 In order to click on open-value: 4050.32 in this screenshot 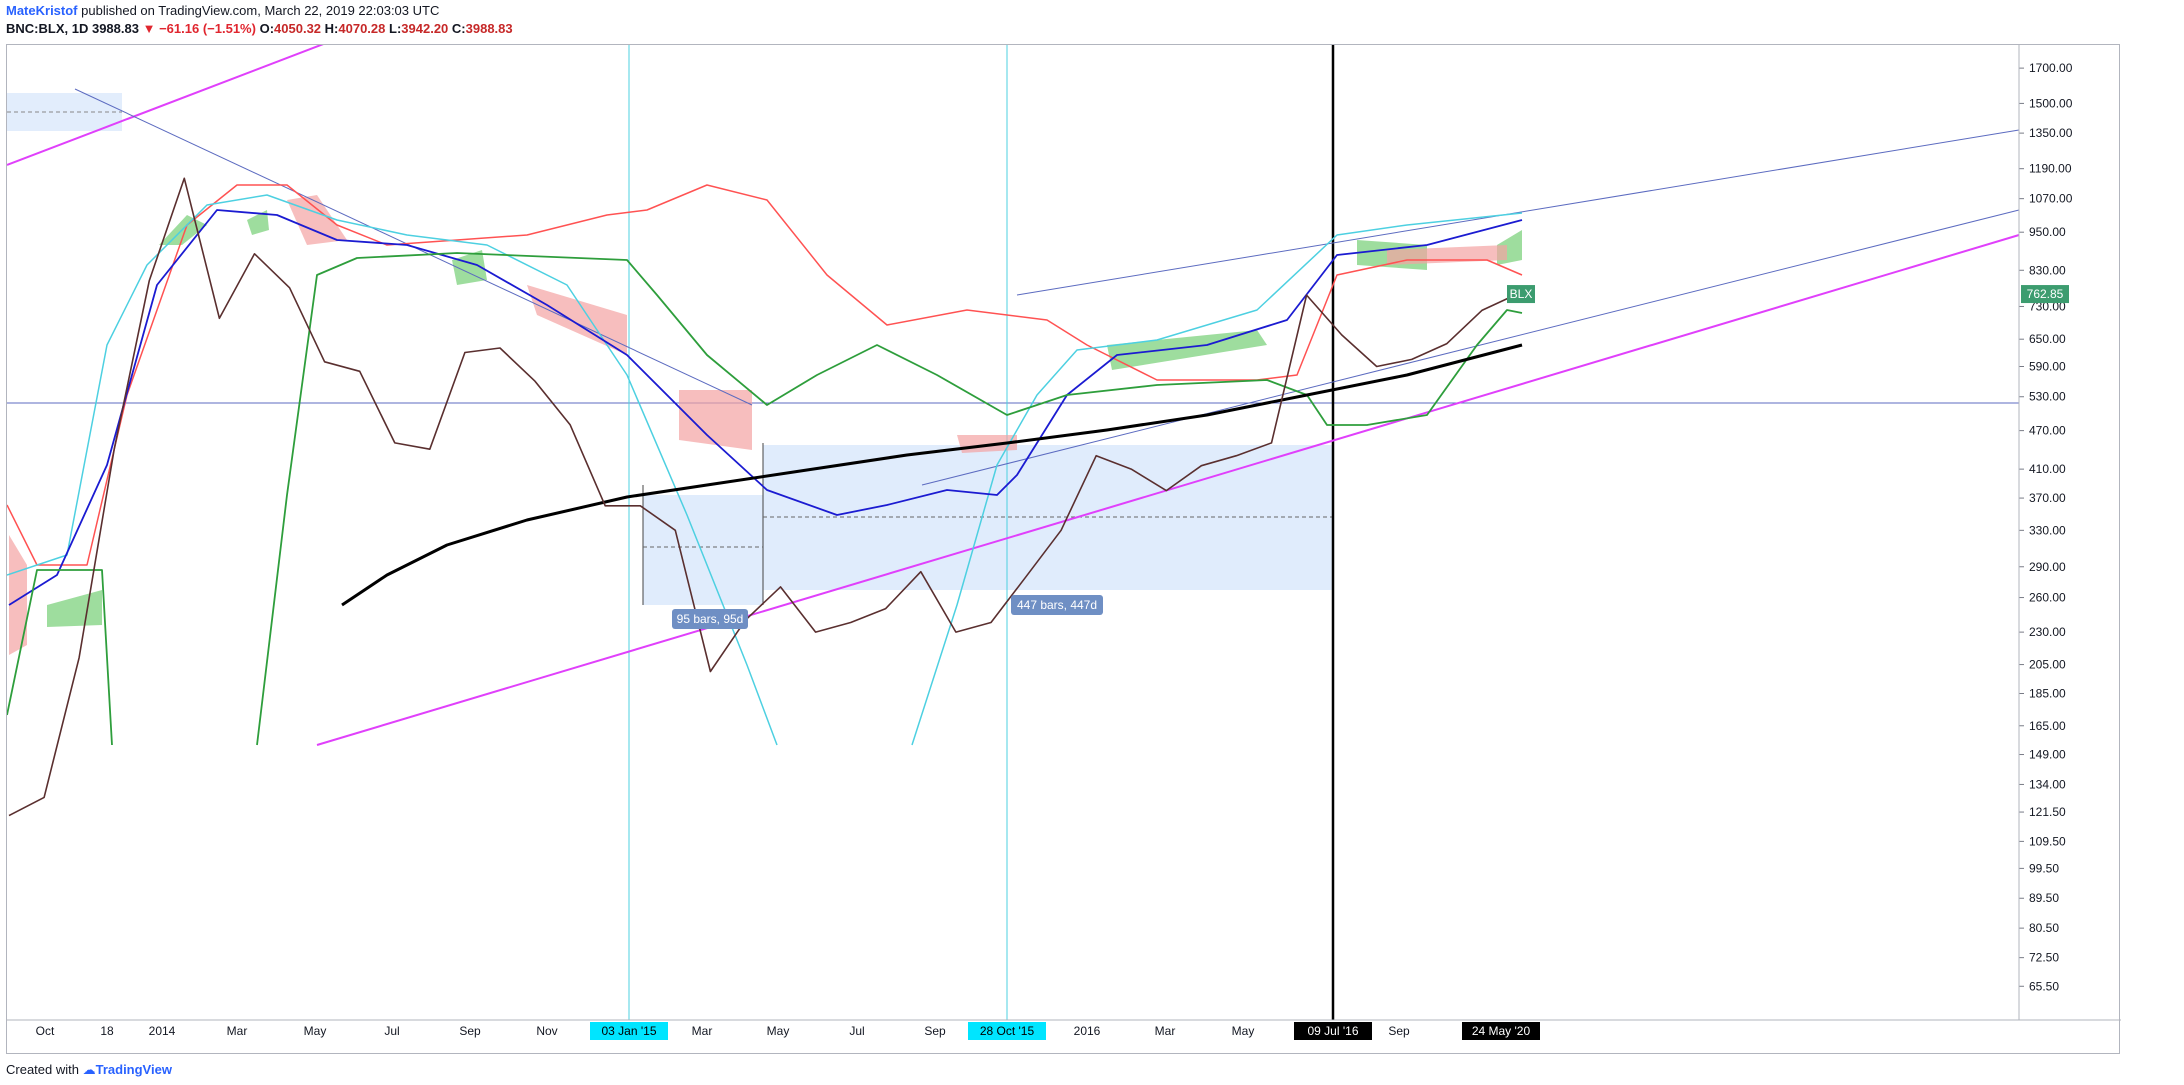, I will do `click(298, 28)`.